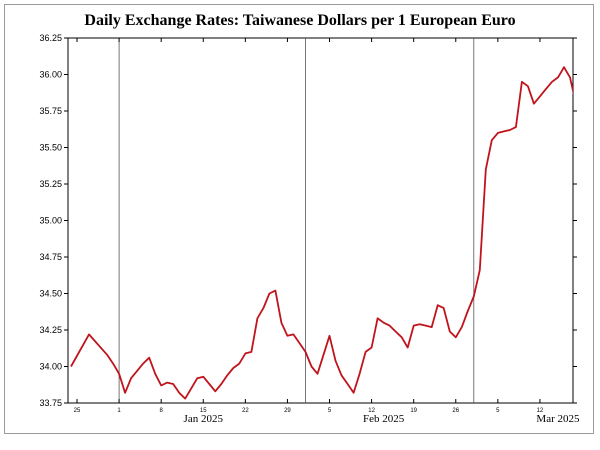 The image size is (600, 450). I want to click on month-labels: Jan 2025 Feb 2025 Mar 2025, so click(382, 419).